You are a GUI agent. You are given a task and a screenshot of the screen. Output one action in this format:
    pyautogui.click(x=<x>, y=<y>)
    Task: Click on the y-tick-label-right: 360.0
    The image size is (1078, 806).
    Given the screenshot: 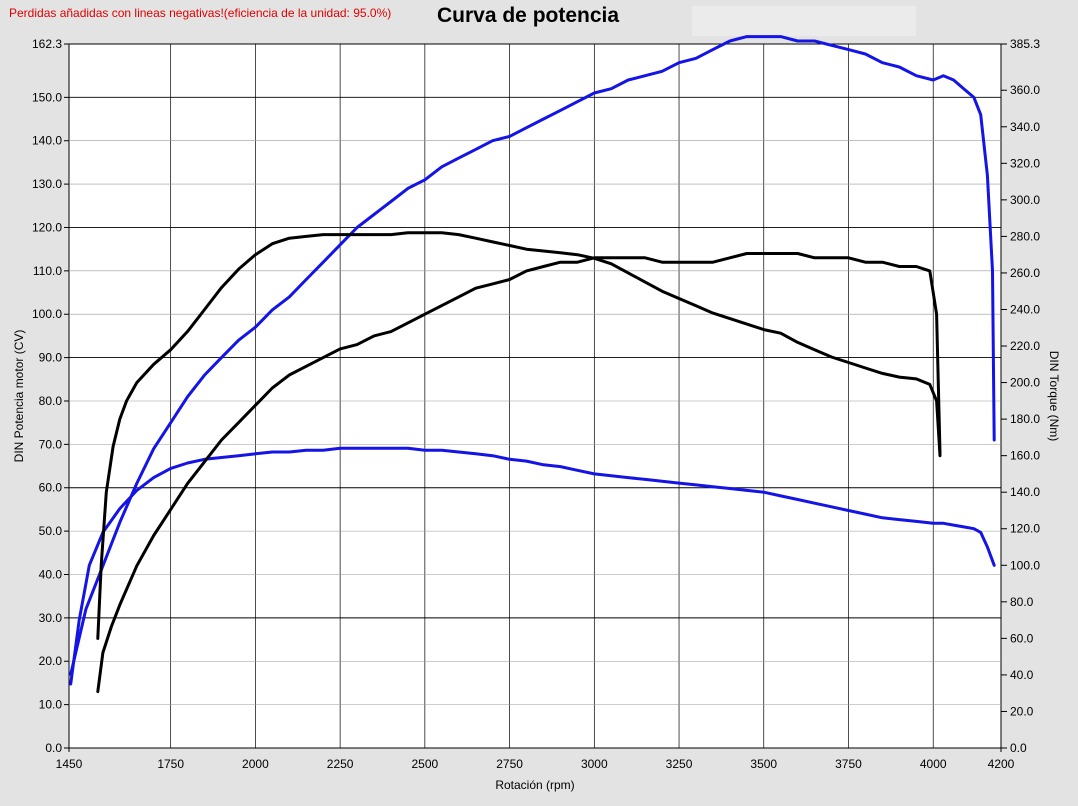 What is the action you would take?
    pyautogui.click(x=1025, y=90)
    